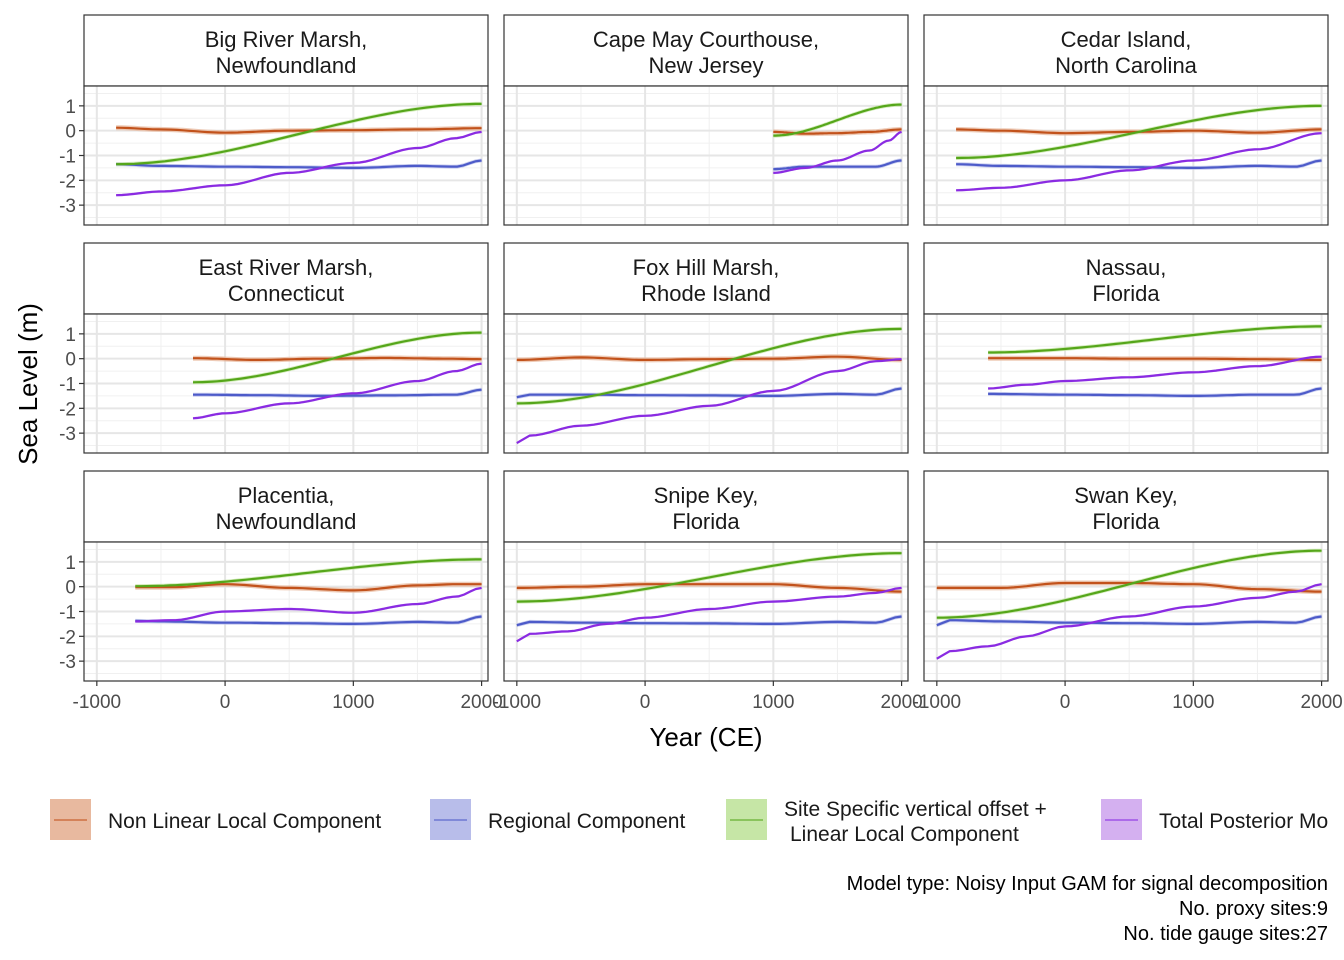  I want to click on facet-title-line: New Jersey, so click(706, 65).